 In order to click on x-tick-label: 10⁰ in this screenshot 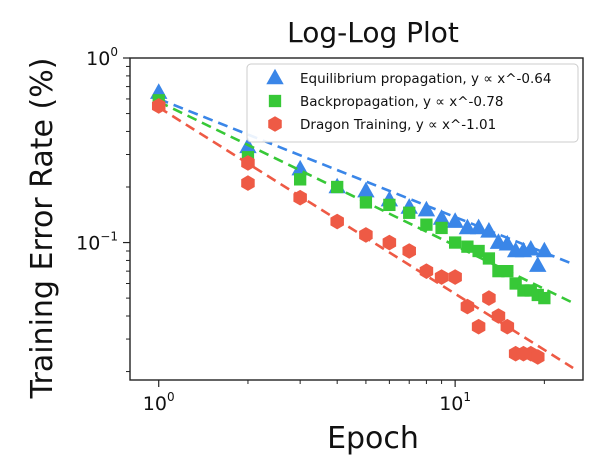, I will do `click(159, 402)`.